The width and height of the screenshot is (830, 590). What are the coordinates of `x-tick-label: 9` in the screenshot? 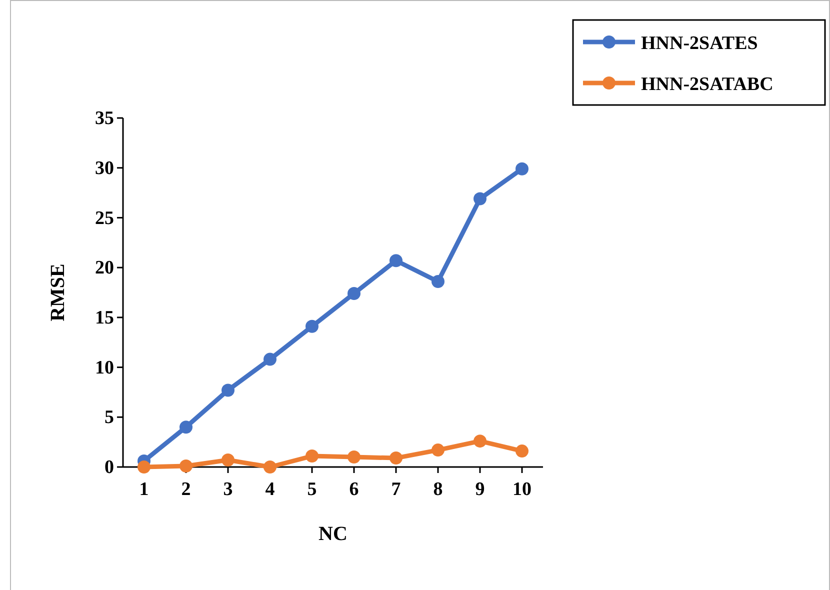 It's located at (480, 489).